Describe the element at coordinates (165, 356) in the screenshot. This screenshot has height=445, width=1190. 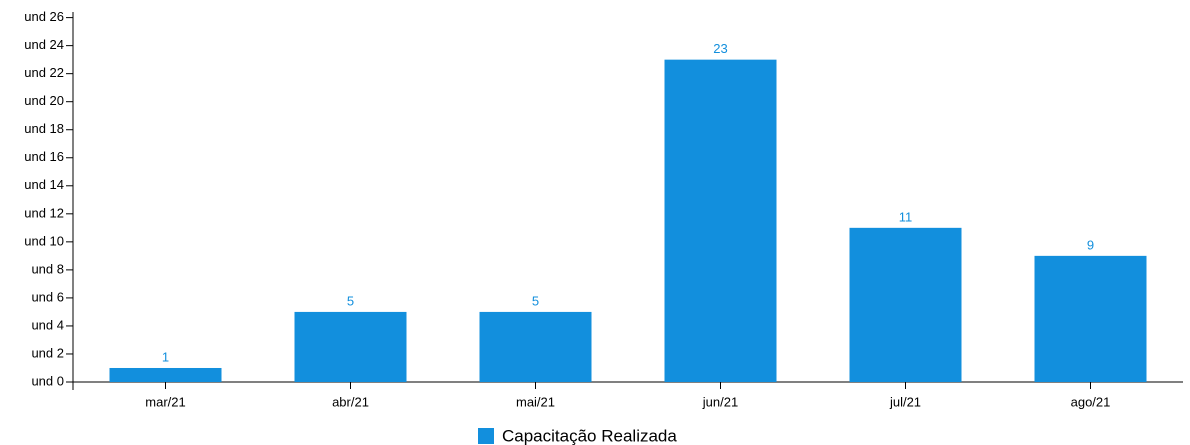
I see `data-label: 1` at that location.